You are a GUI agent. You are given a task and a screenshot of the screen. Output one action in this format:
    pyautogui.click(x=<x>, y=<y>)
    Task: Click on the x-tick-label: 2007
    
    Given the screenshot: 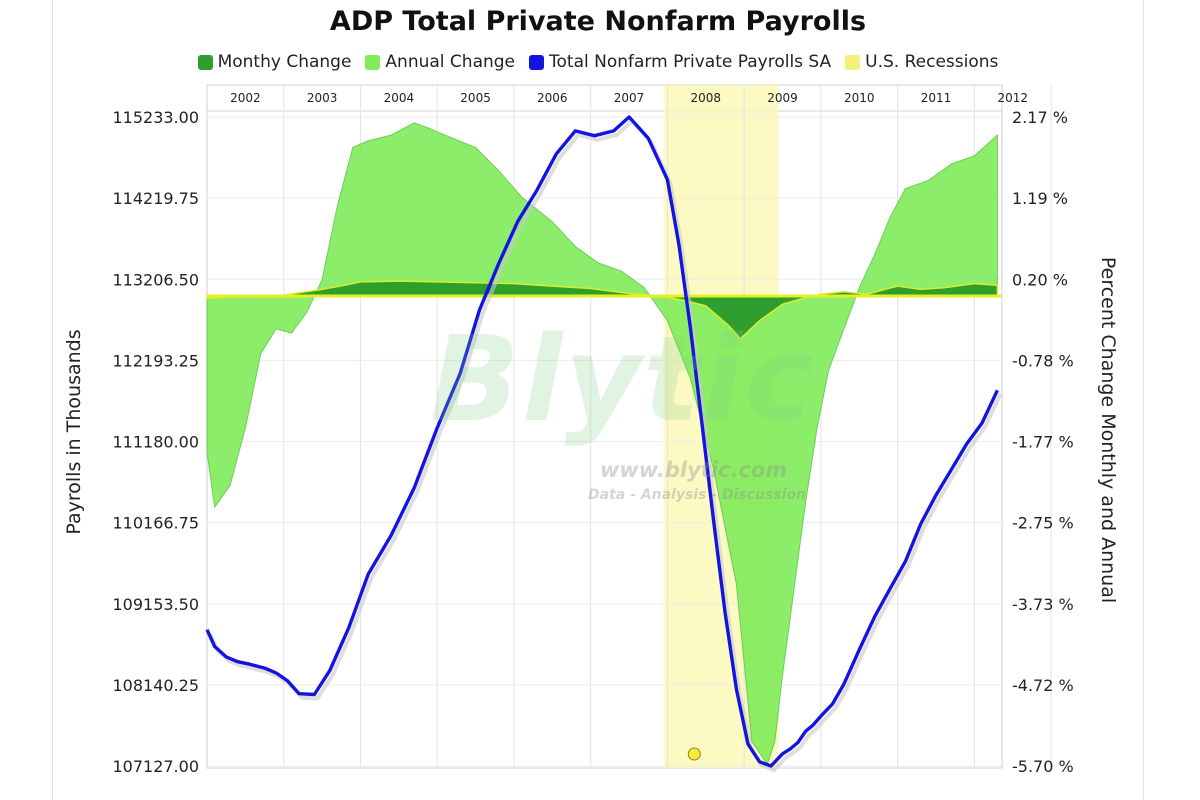 What is the action you would take?
    pyautogui.click(x=629, y=98)
    